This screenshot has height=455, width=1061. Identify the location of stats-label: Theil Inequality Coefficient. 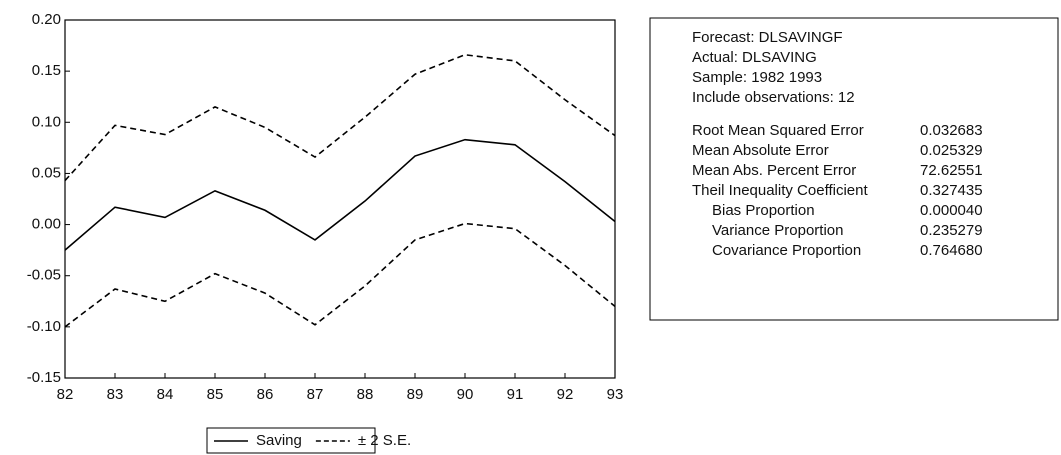
(780, 190).